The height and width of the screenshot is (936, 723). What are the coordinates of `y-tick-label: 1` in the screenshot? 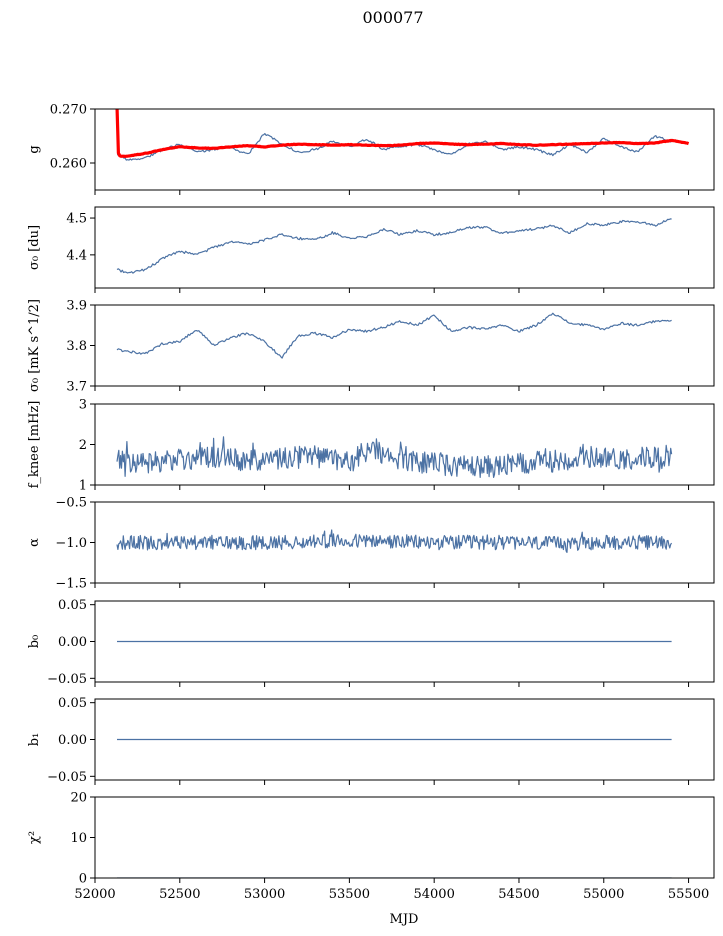 It's located at (83, 486).